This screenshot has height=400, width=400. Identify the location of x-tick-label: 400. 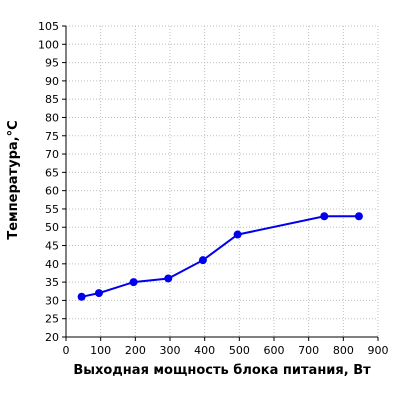
(204, 350).